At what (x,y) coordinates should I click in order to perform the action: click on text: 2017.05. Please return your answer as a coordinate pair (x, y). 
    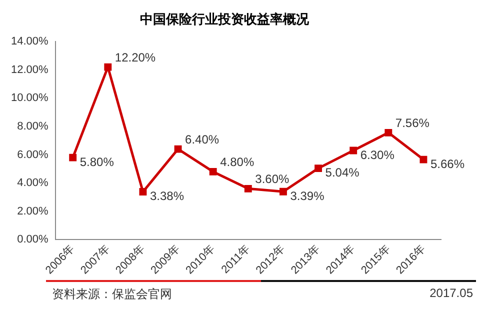
    Looking at the image, I should click on (451, 294).